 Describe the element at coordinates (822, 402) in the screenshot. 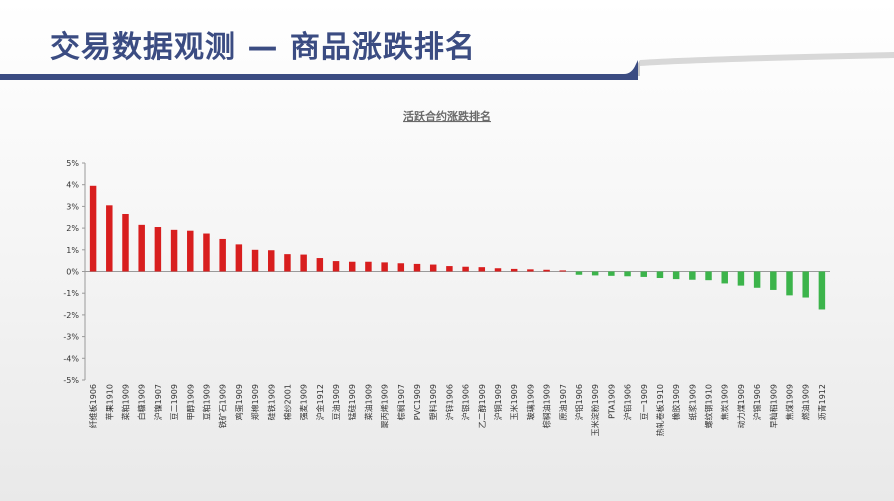

I see `x-tick-label: 沥青1912` at that location.